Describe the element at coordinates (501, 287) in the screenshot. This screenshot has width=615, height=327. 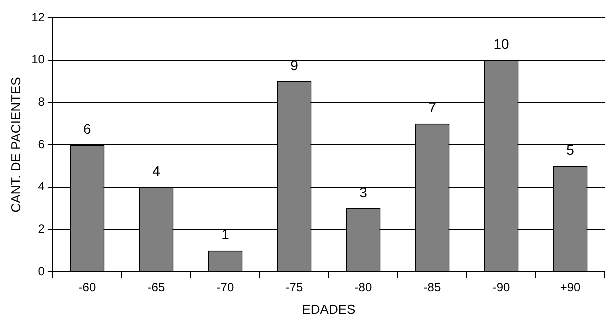
I see `x-tick-label: -90` at that location.